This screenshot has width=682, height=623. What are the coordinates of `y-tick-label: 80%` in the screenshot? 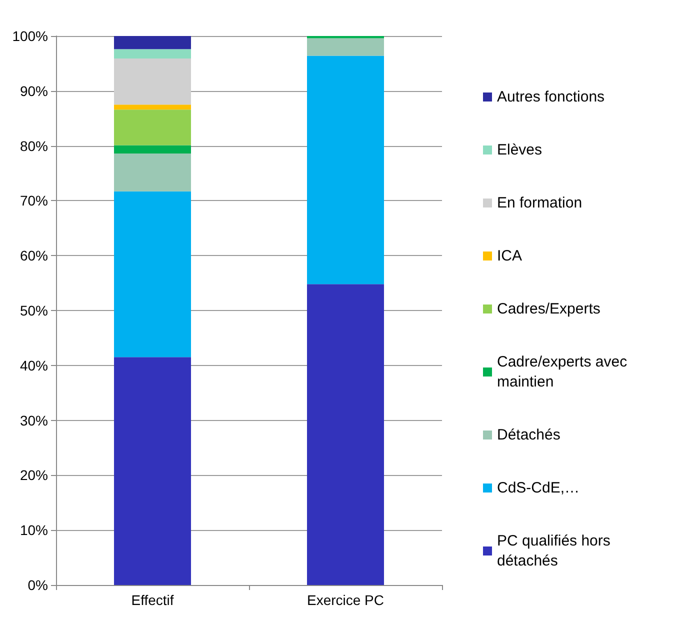 It's located at (34, 146).